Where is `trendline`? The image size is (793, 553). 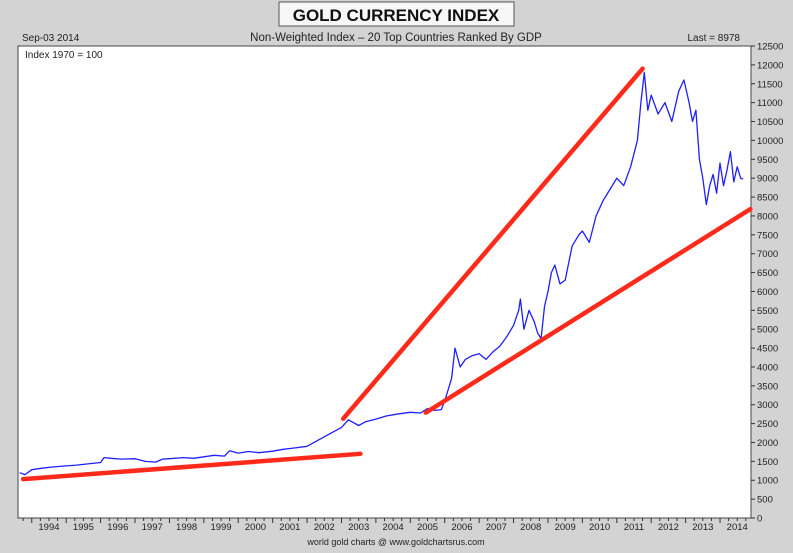
trendline is located at coordinates (191, 466).